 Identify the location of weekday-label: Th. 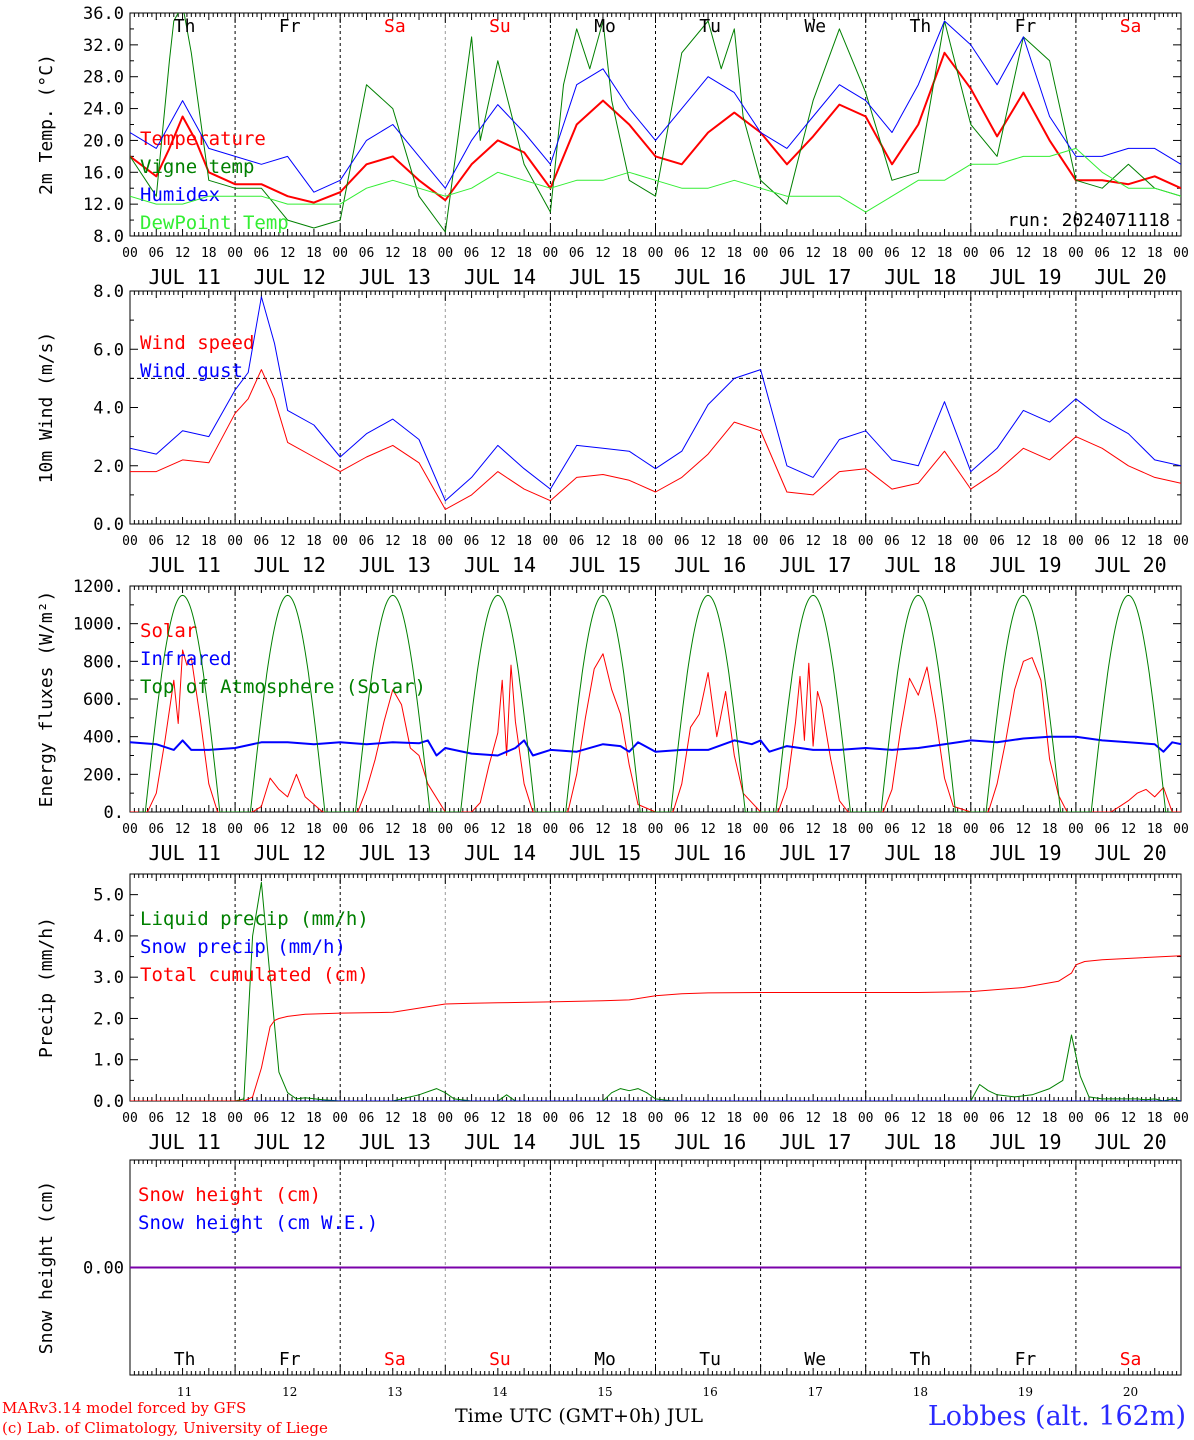
(185, 1359).